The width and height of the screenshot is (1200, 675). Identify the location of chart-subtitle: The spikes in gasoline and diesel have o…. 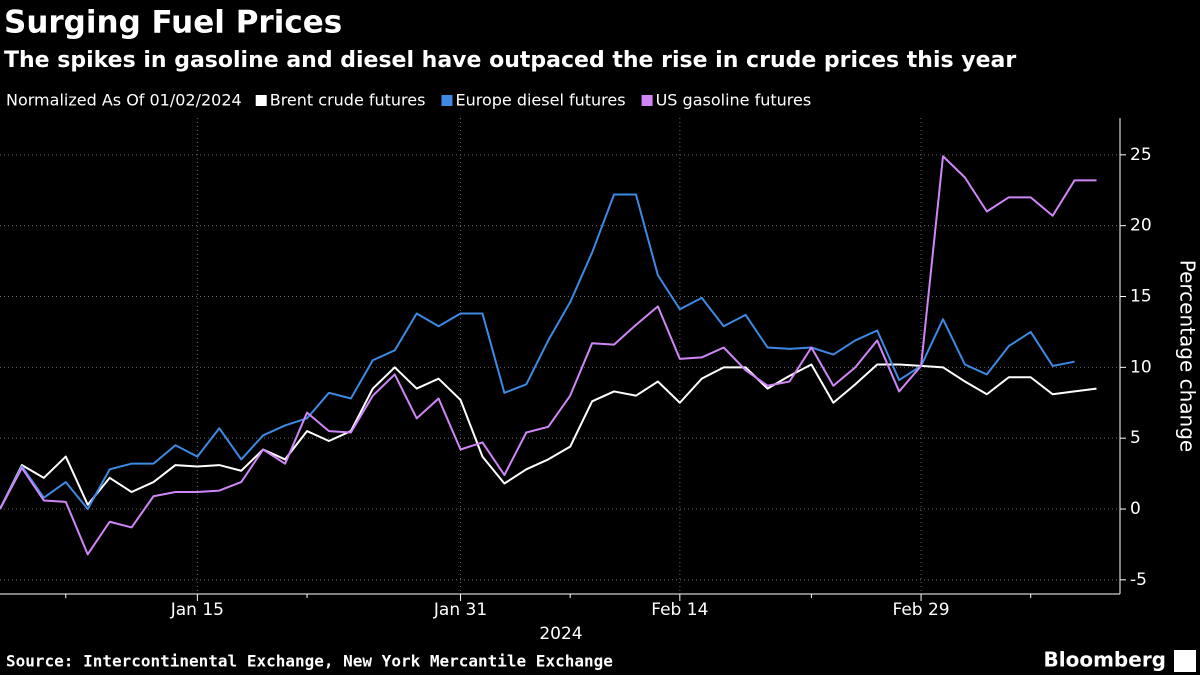
(510, 60).